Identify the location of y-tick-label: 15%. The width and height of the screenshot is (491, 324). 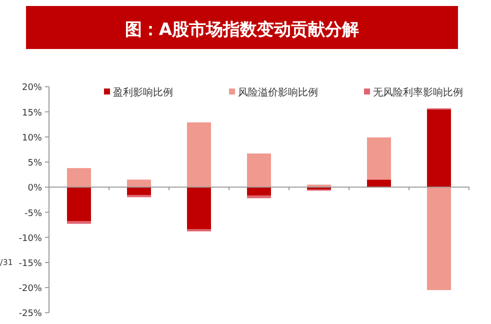
(32, 113).